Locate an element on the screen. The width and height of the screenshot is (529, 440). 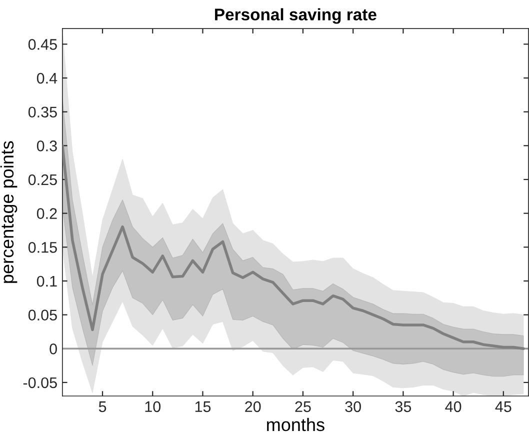
y-tick-label: 0.1 is located at coordinates (46, 281).